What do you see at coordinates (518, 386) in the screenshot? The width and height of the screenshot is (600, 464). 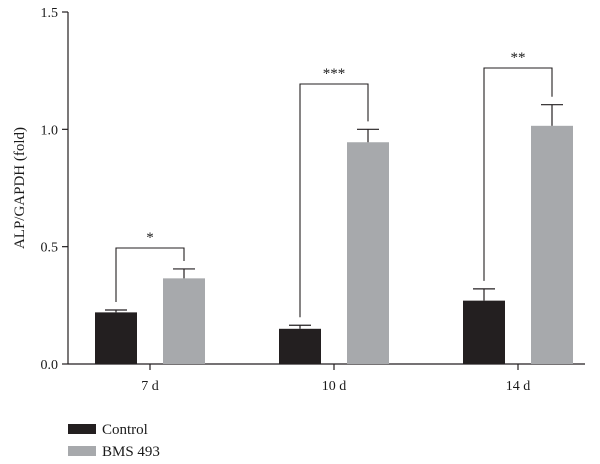 I see `x-tick-label: 14 d` at bounding box center [518, 386].